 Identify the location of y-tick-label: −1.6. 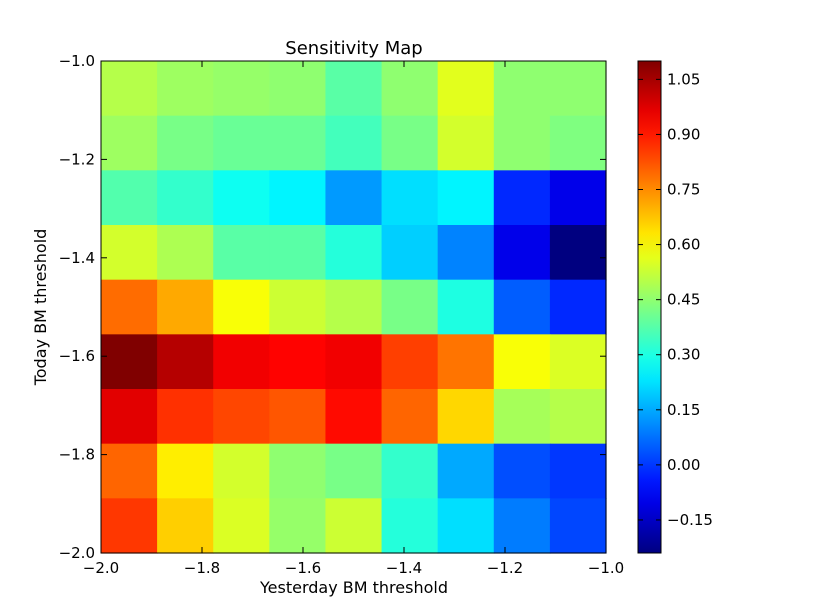
(77, 356).